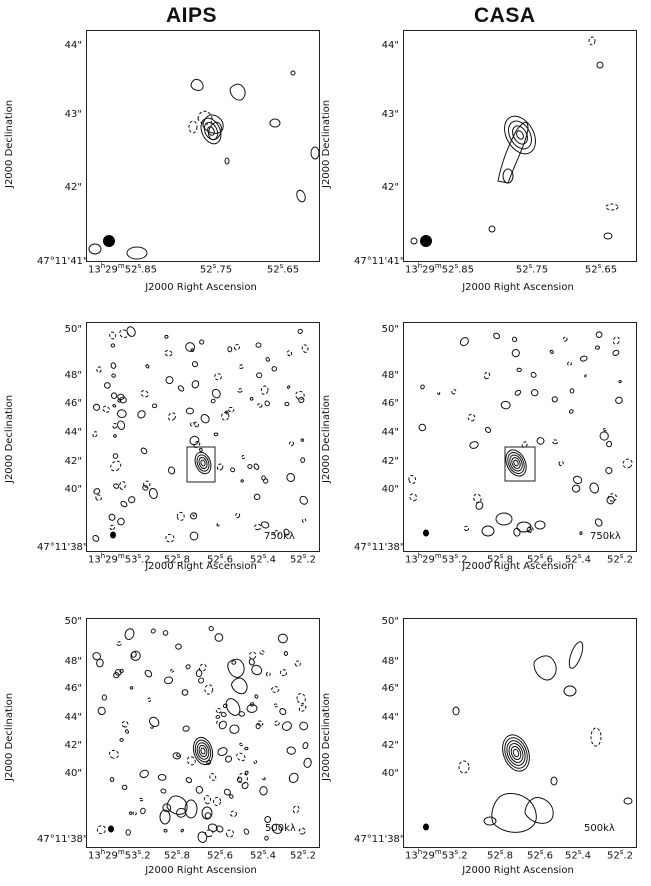  Describe the element at coordinates (192, 15) in the screenshot. I see `column-title-aips: AIPS` at that location.